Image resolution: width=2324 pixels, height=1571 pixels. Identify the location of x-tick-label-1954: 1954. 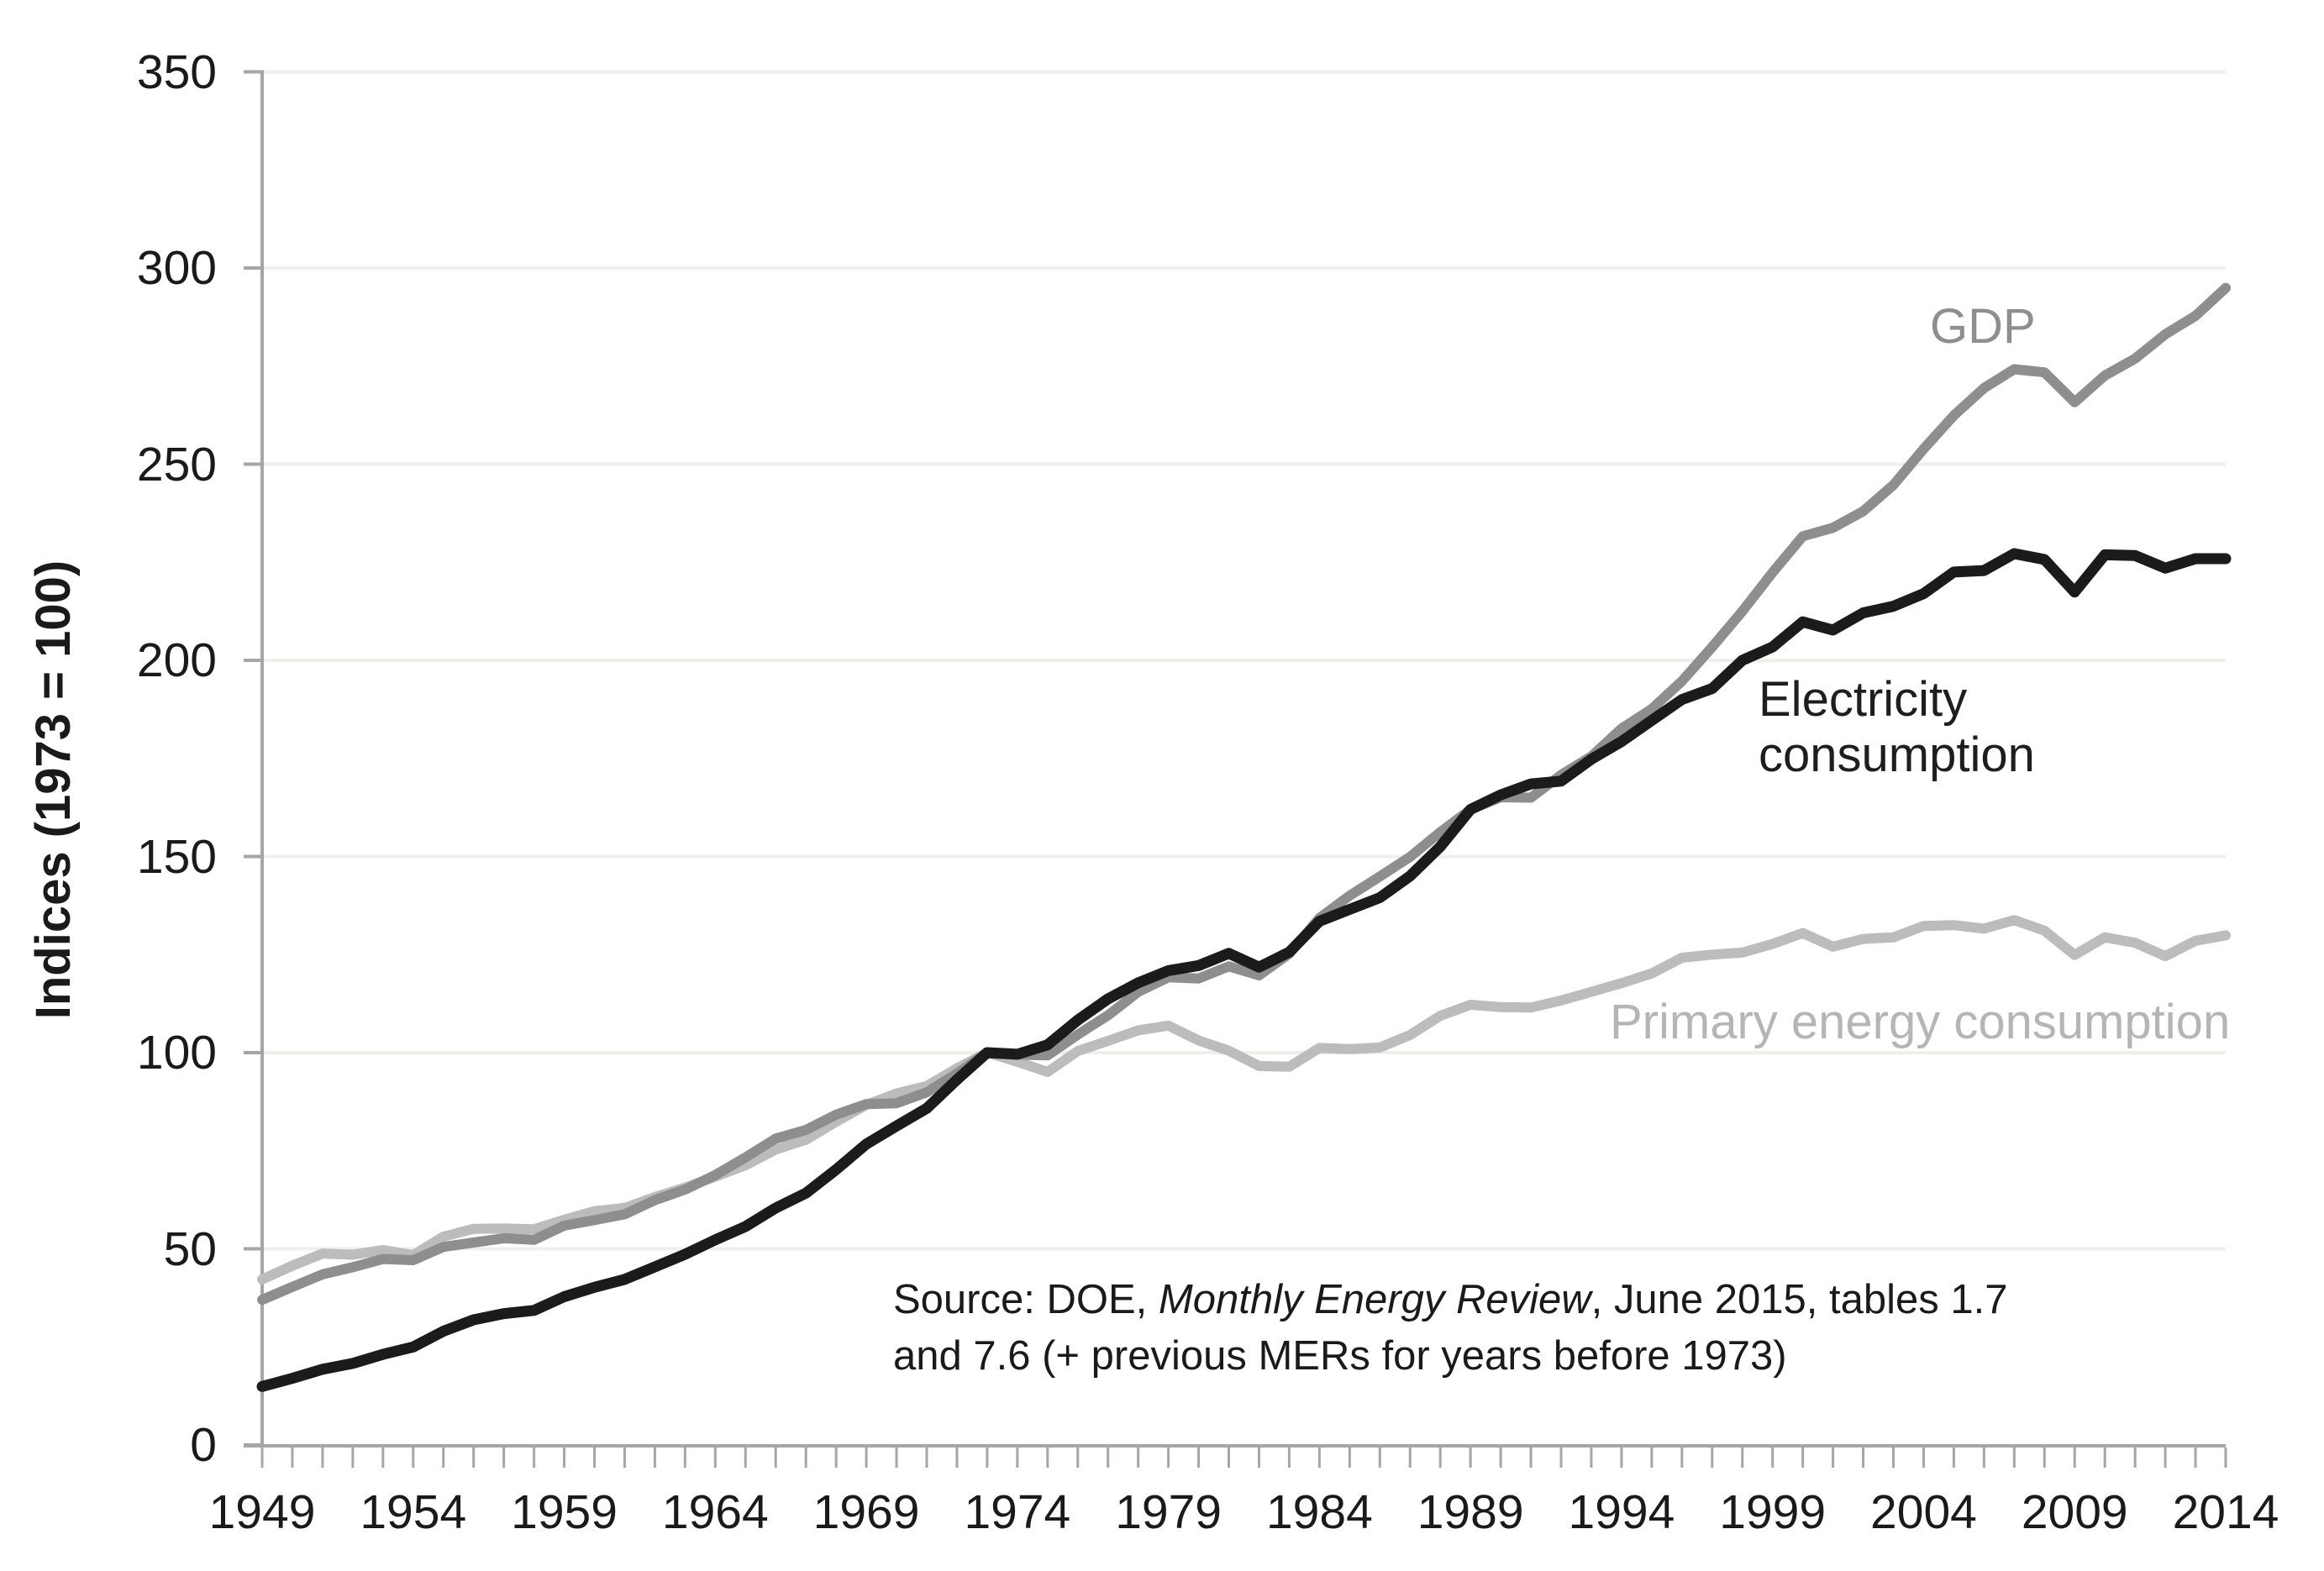
(413, 1512).